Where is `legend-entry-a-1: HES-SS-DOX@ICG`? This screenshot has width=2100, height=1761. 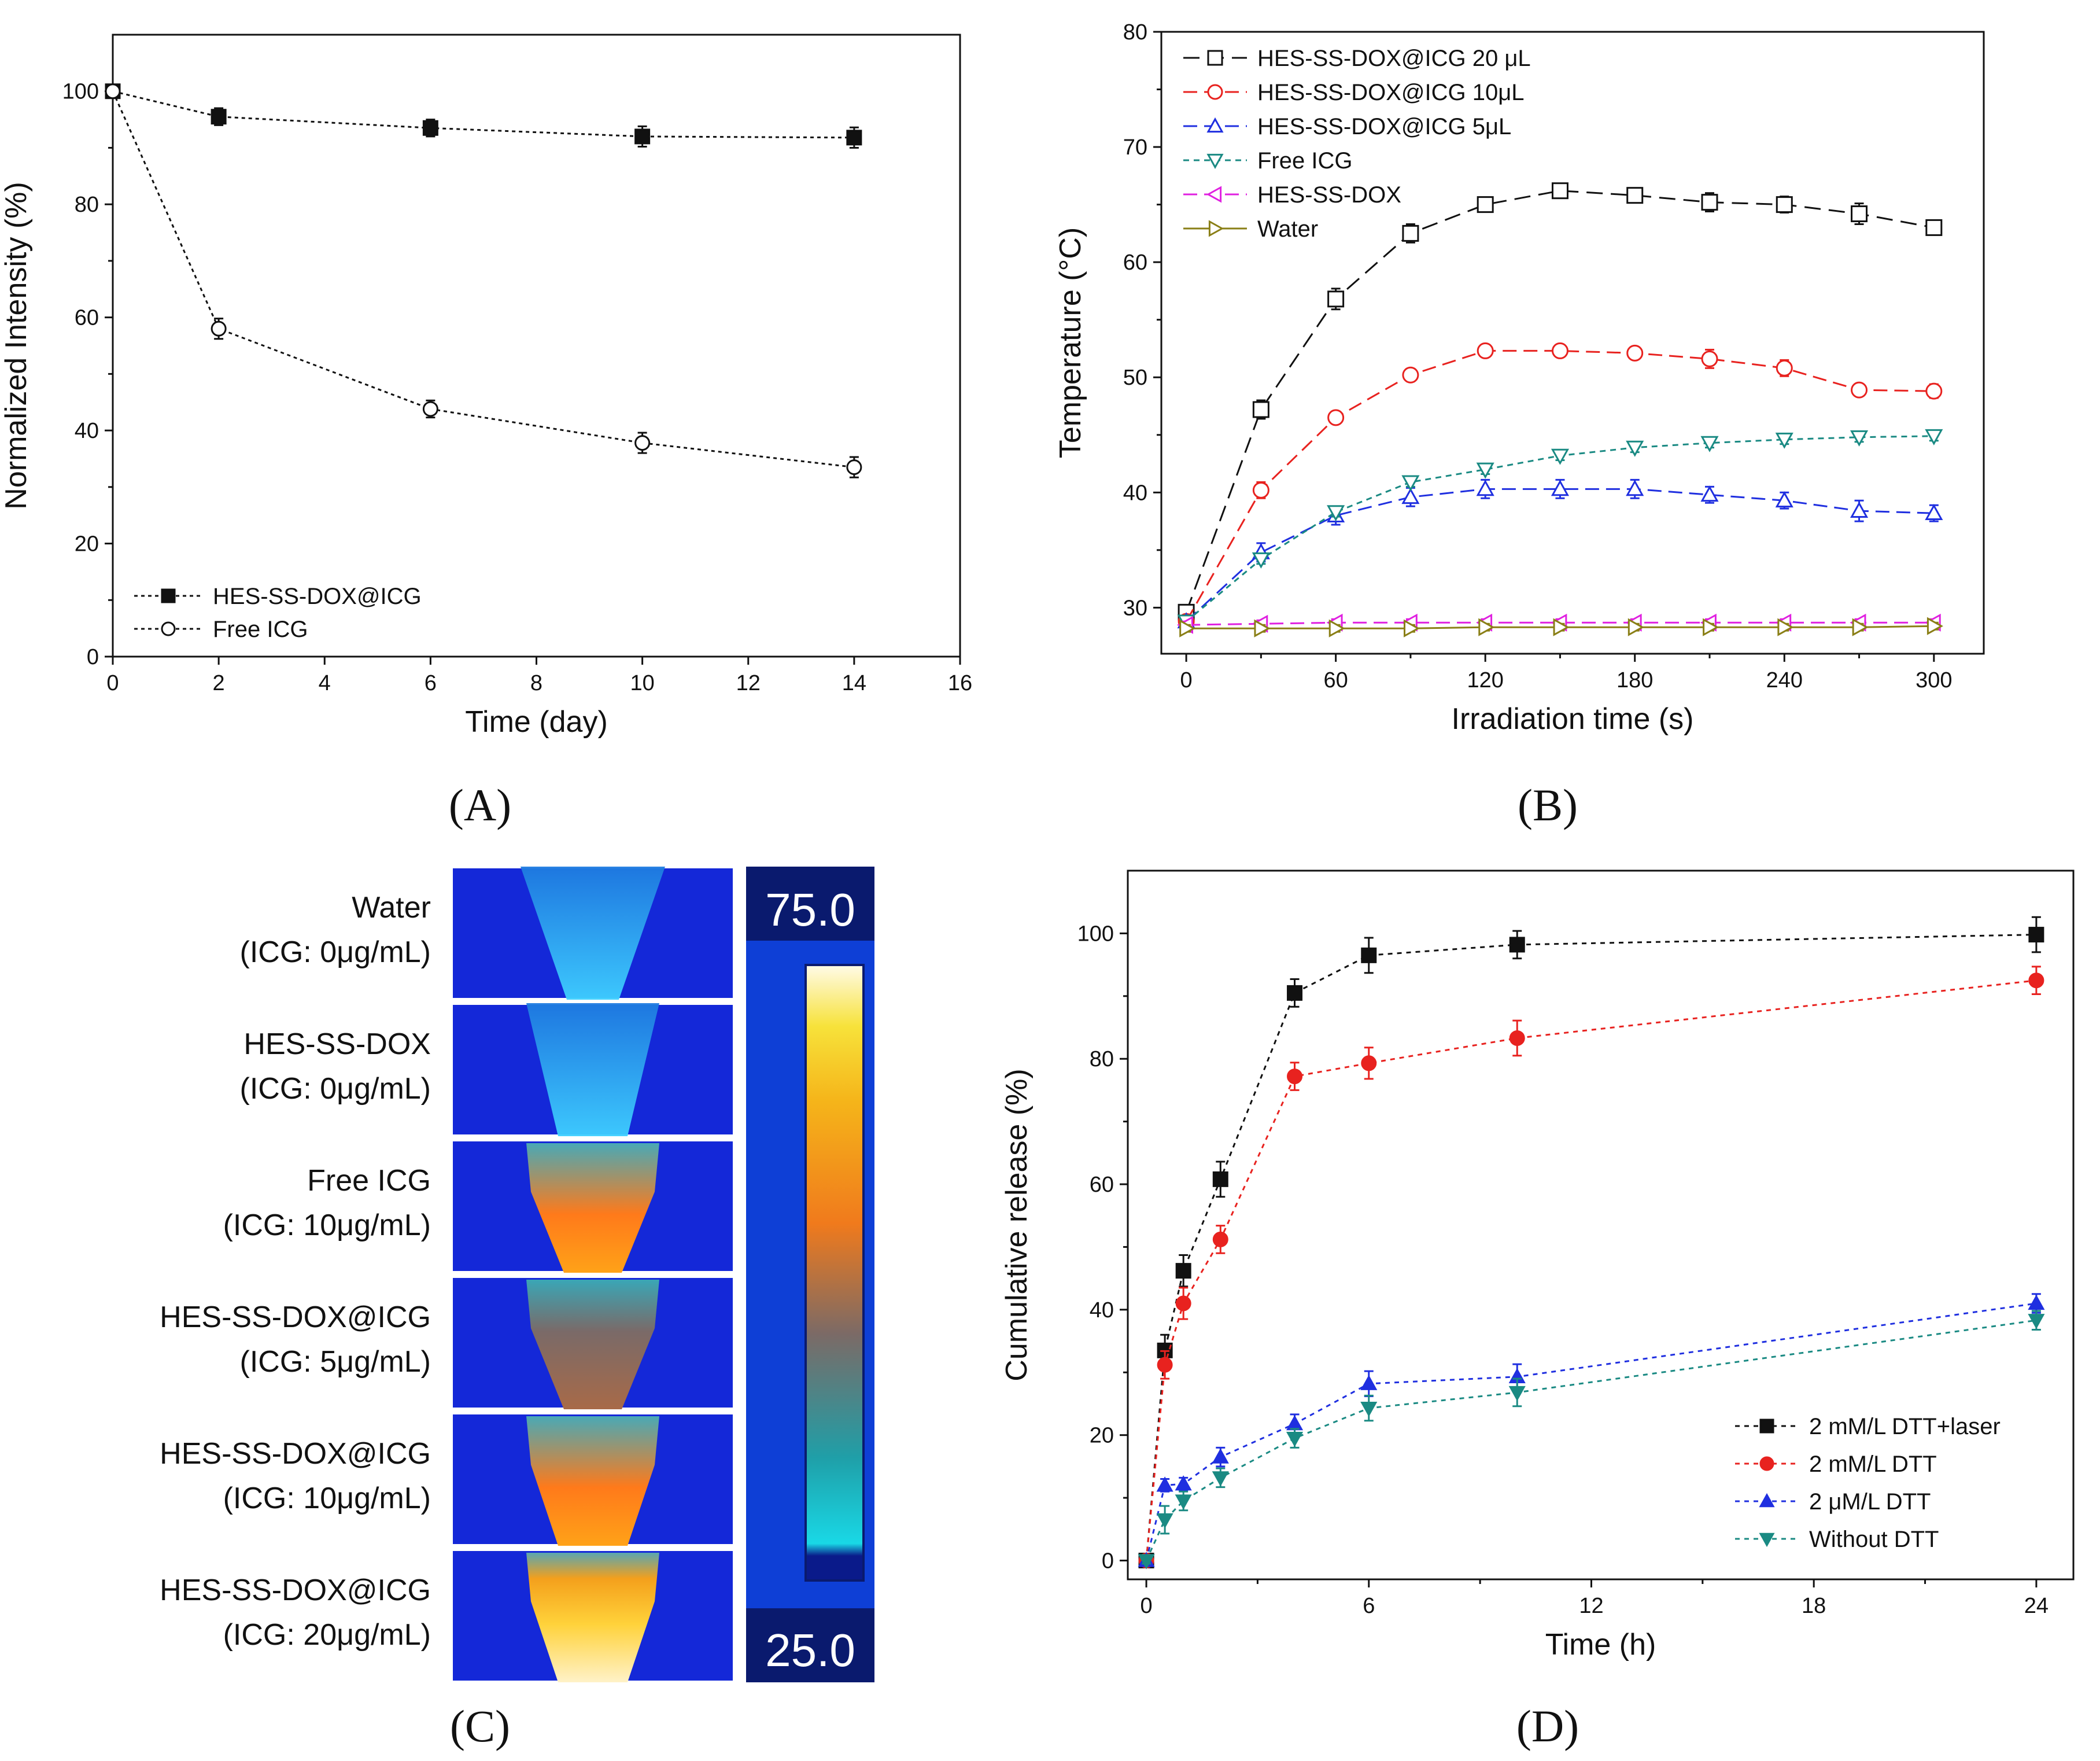 legend-entry-a-1: HES-SS-DOX@ICG is located at coordinates (278, 597).